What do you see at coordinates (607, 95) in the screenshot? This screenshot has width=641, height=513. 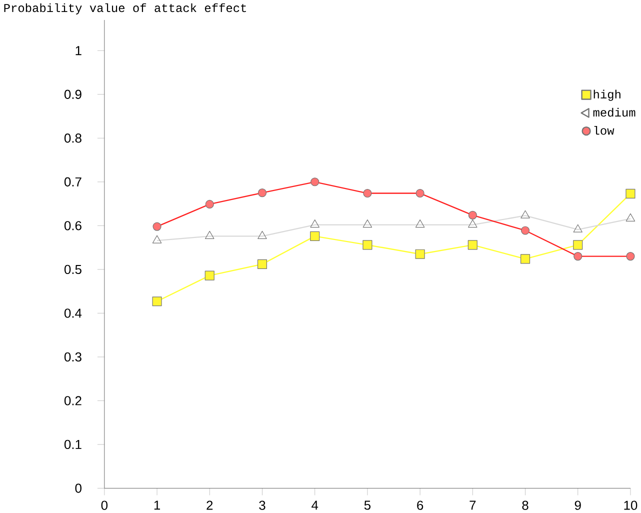 I see `legend-label: high` at bounding box center [607, 95].